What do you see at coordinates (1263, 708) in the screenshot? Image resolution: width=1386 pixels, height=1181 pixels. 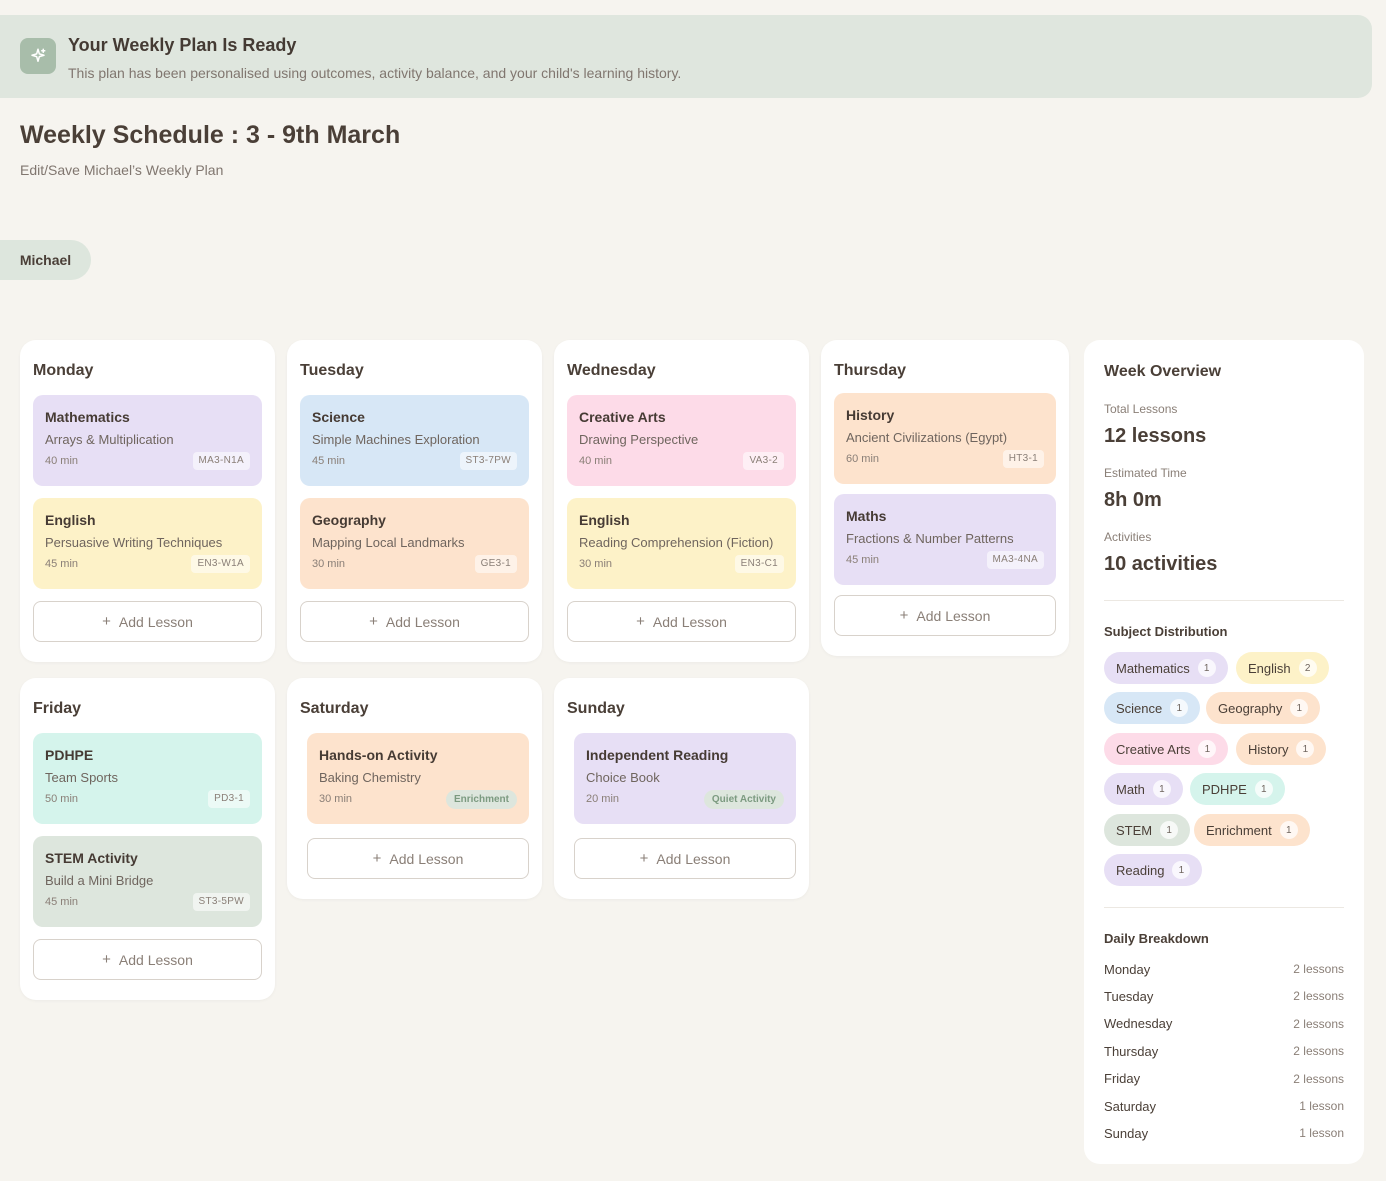 I see `subject-chip-geography: Geography 1` at bounding box center [1263, 708].